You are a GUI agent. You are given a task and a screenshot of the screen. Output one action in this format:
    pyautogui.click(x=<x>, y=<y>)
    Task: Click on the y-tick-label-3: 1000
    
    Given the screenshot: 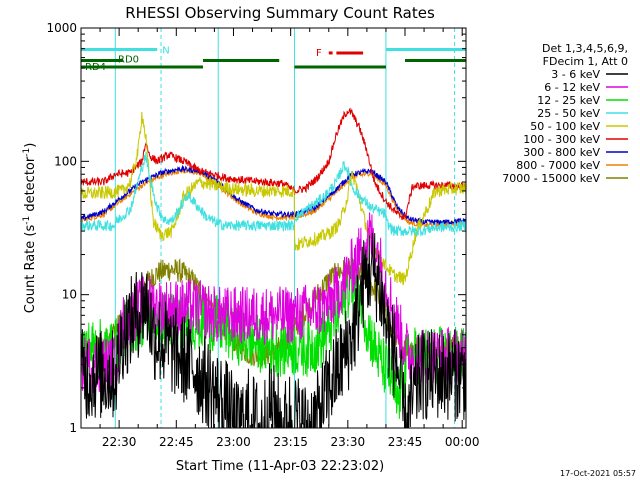 What is the action you would take?
    pyautogui.click(x=61, y=28)
    